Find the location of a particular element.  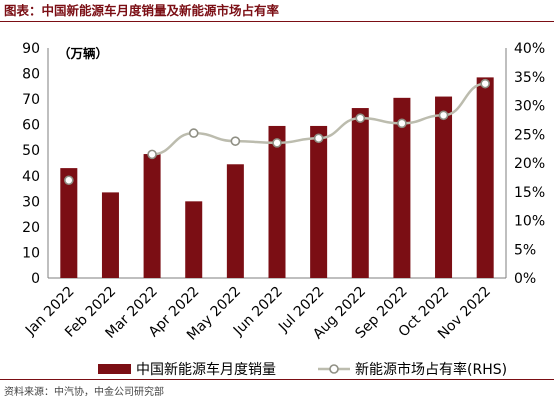

chart-title: 图表：中国新能源车月度销量及新能源市场占有率 is located at coordinates (142, 10).